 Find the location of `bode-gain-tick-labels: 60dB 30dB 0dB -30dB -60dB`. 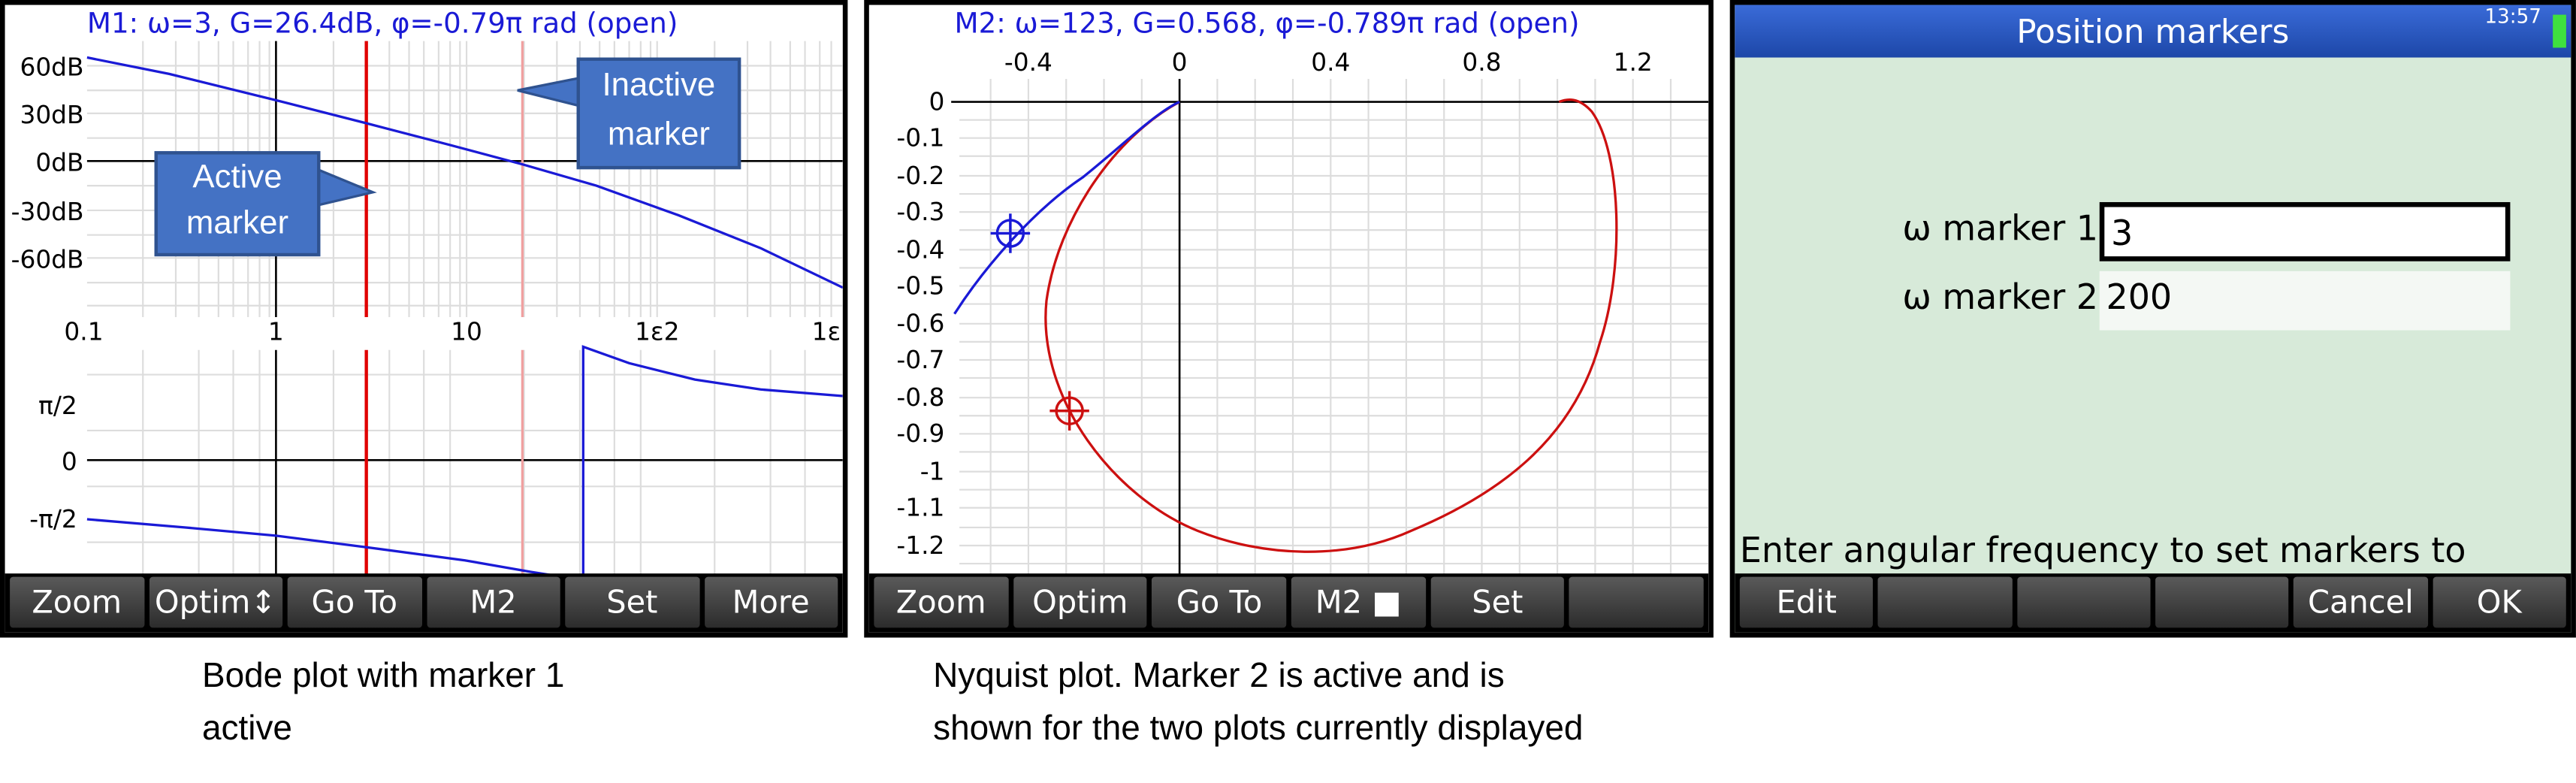

bode-gain-tick-labels: 60dB 30dB 0dB -30dB -60dB is located at coordinates (47, 163).